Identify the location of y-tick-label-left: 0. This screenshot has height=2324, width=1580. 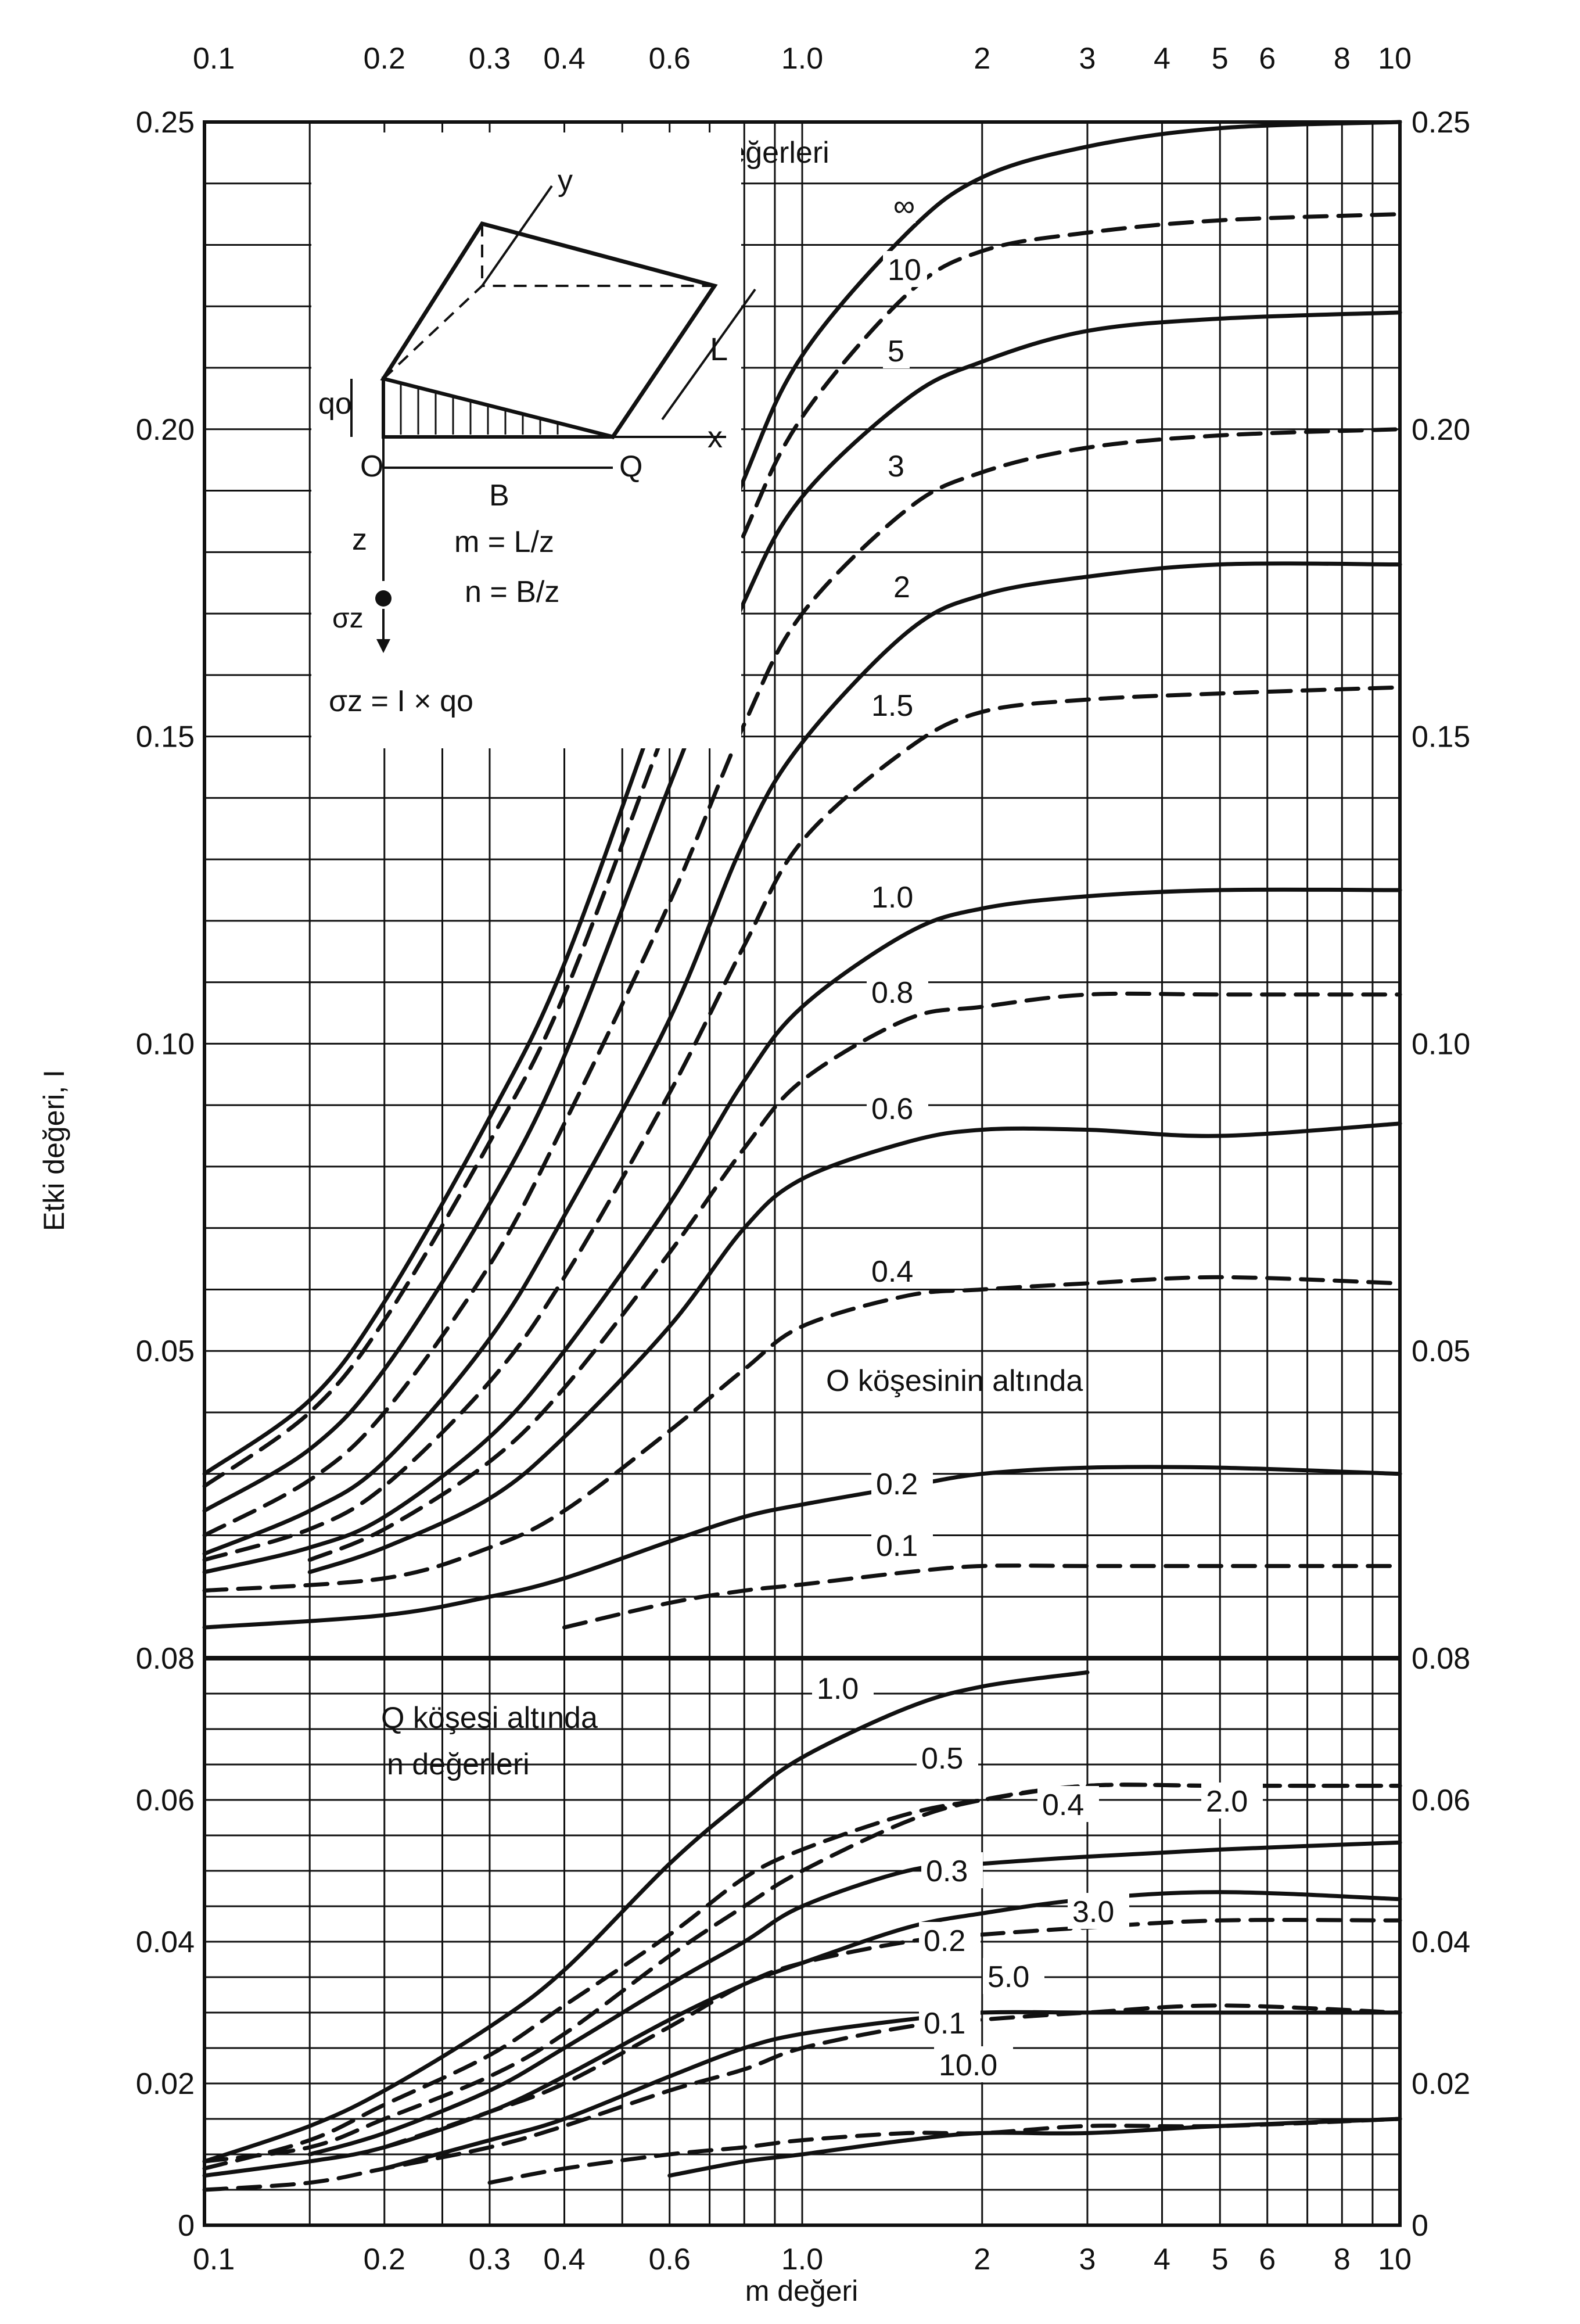
(186, 2226).